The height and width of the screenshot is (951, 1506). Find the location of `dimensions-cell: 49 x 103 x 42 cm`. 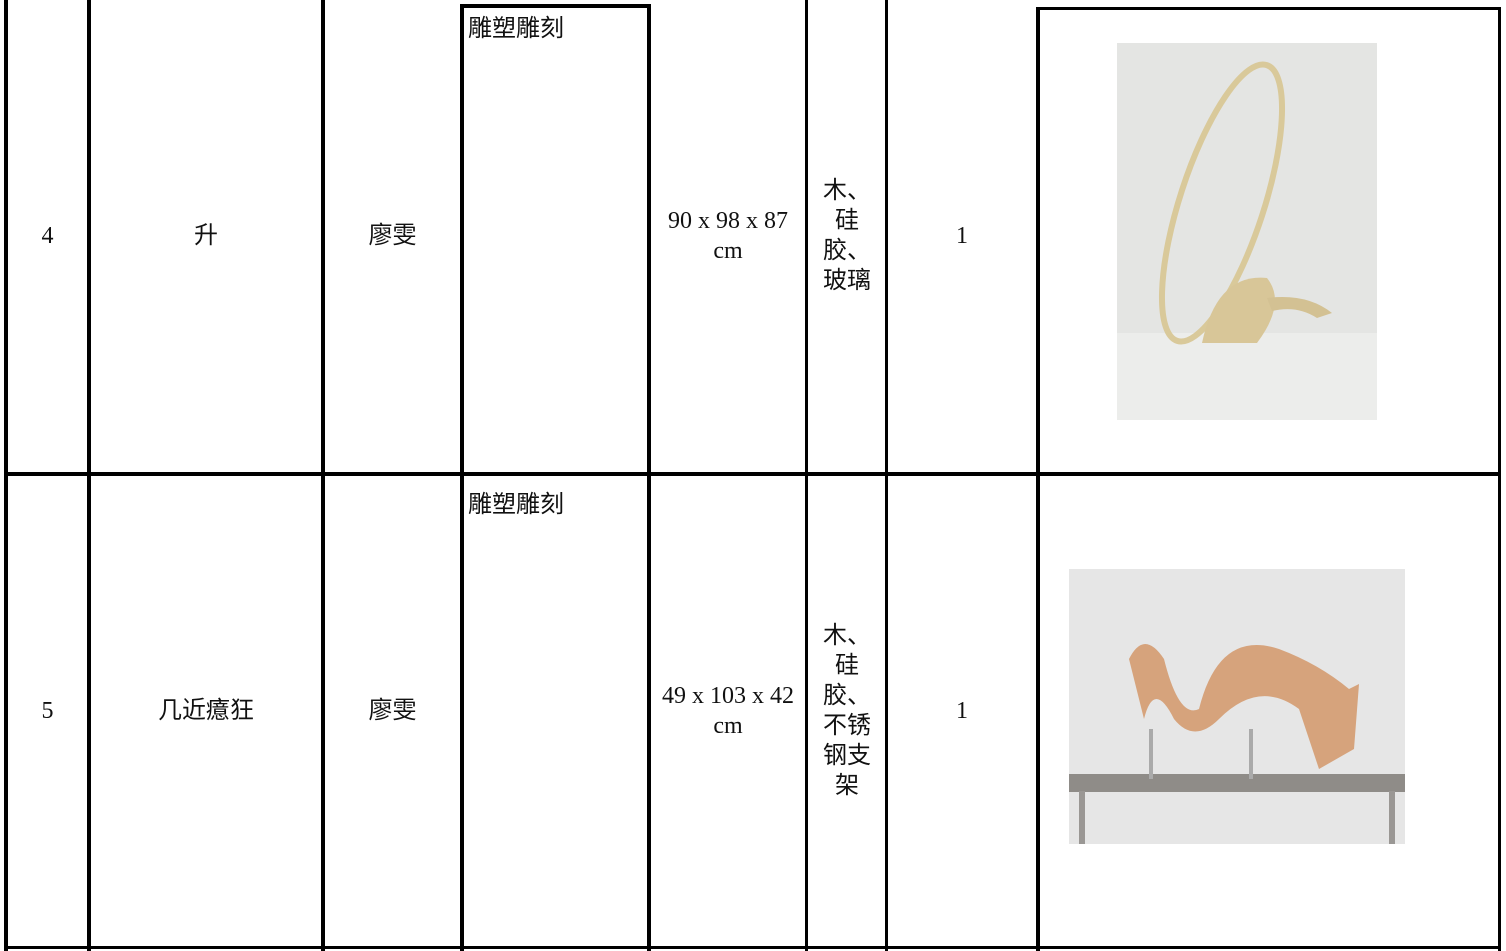

dimensions-cell: 49 x 103 x 42 cm is located at coordinates (728, 711).